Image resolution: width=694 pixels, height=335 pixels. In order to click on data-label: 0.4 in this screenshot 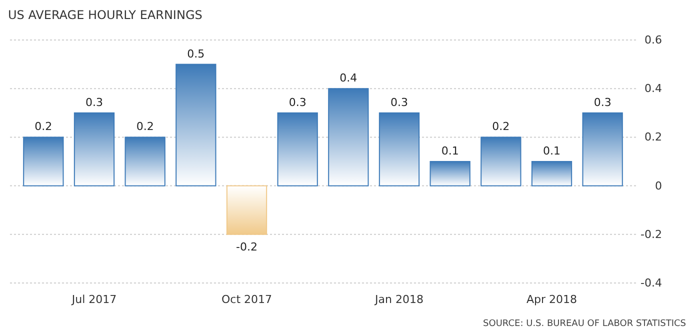, I will do `click(349, 78)`.